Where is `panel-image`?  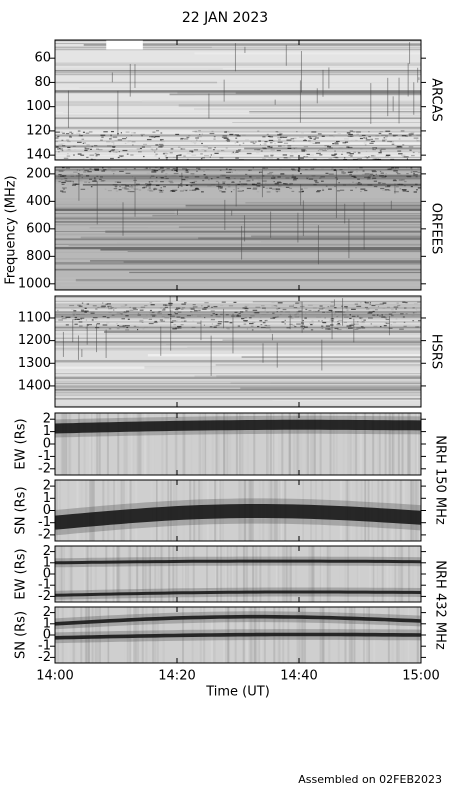 panel-image is located at coordinates (238, 228).